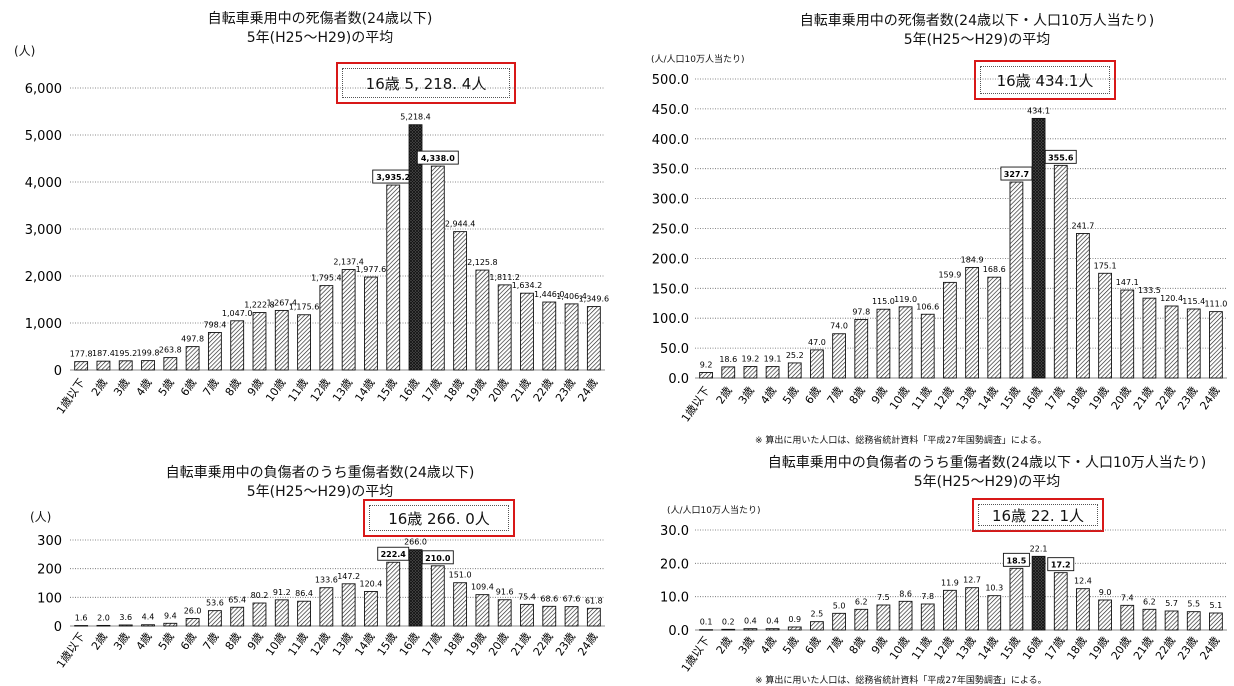 This screenshot has width=1234, height=686. What do you see at coordinates (795, 355) in the screenshot?
I see `bar-value-label: 25.2` at bounding box center [795, 355].